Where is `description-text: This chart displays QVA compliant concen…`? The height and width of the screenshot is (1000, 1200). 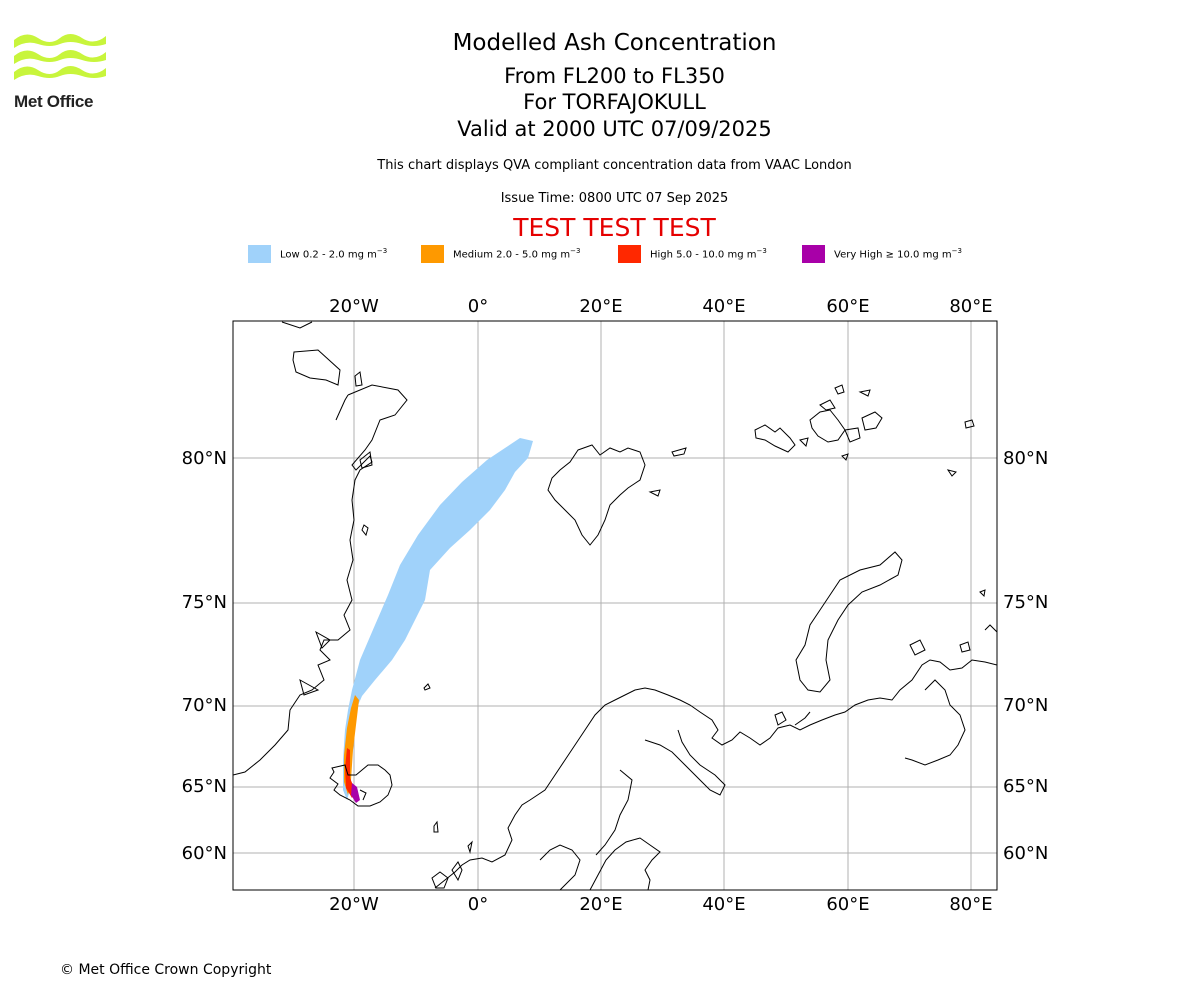
description-text: This chart displays QVA compliant concen… is located at coordinates (614, 165).